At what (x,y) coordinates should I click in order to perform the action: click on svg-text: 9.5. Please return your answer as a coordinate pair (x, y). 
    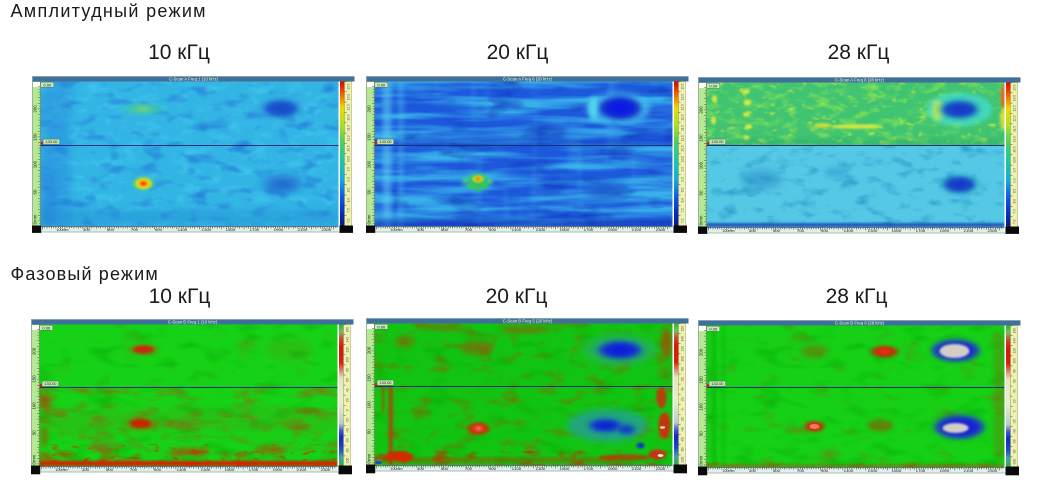
    Looking at the image, I should click on (348, 168).